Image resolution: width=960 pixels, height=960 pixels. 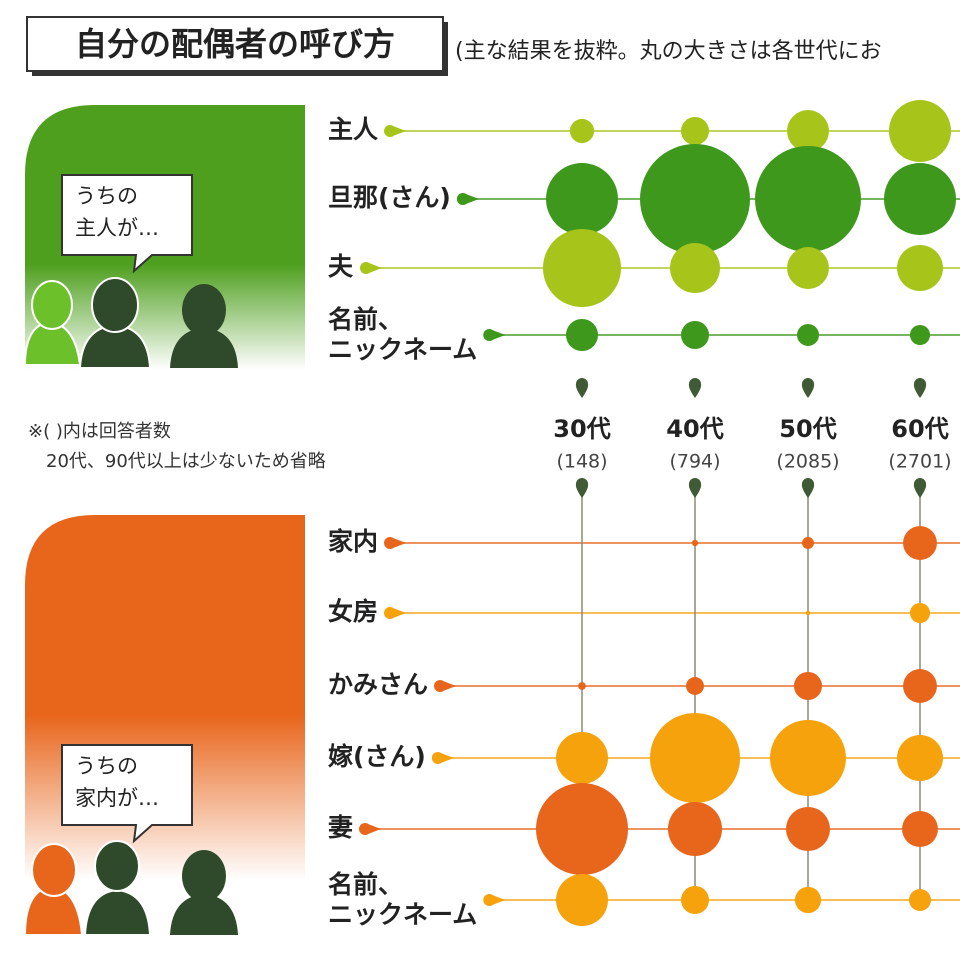 What do you see at coordinates (694, 429) in the screenshot?
I see `column-label: 40代` at bounding box center [694, 429].